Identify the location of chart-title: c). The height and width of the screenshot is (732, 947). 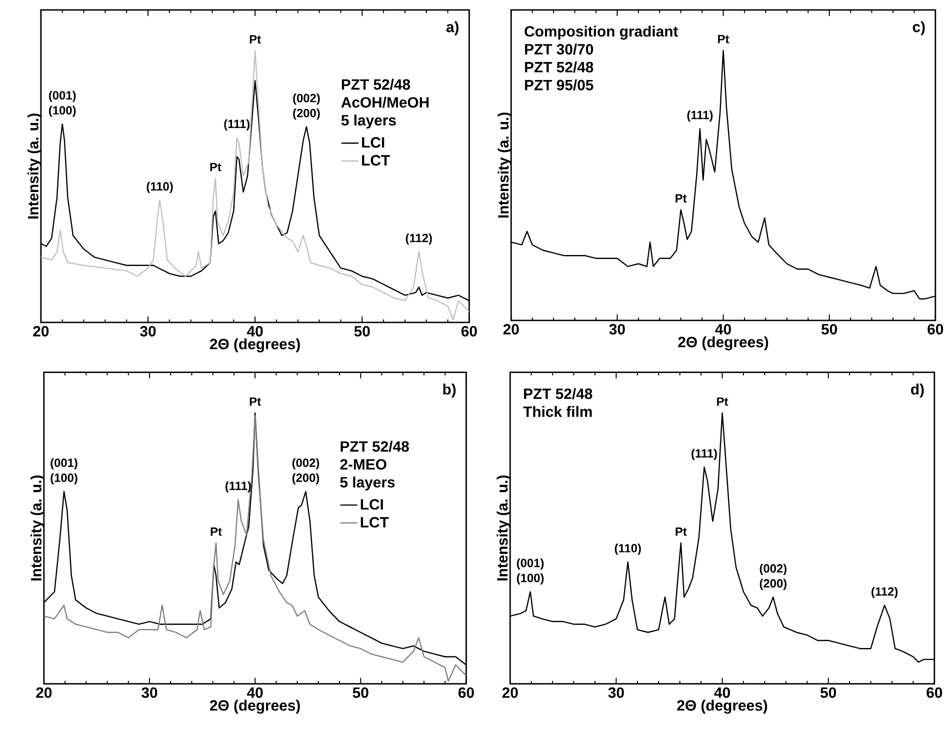
(918, 28).